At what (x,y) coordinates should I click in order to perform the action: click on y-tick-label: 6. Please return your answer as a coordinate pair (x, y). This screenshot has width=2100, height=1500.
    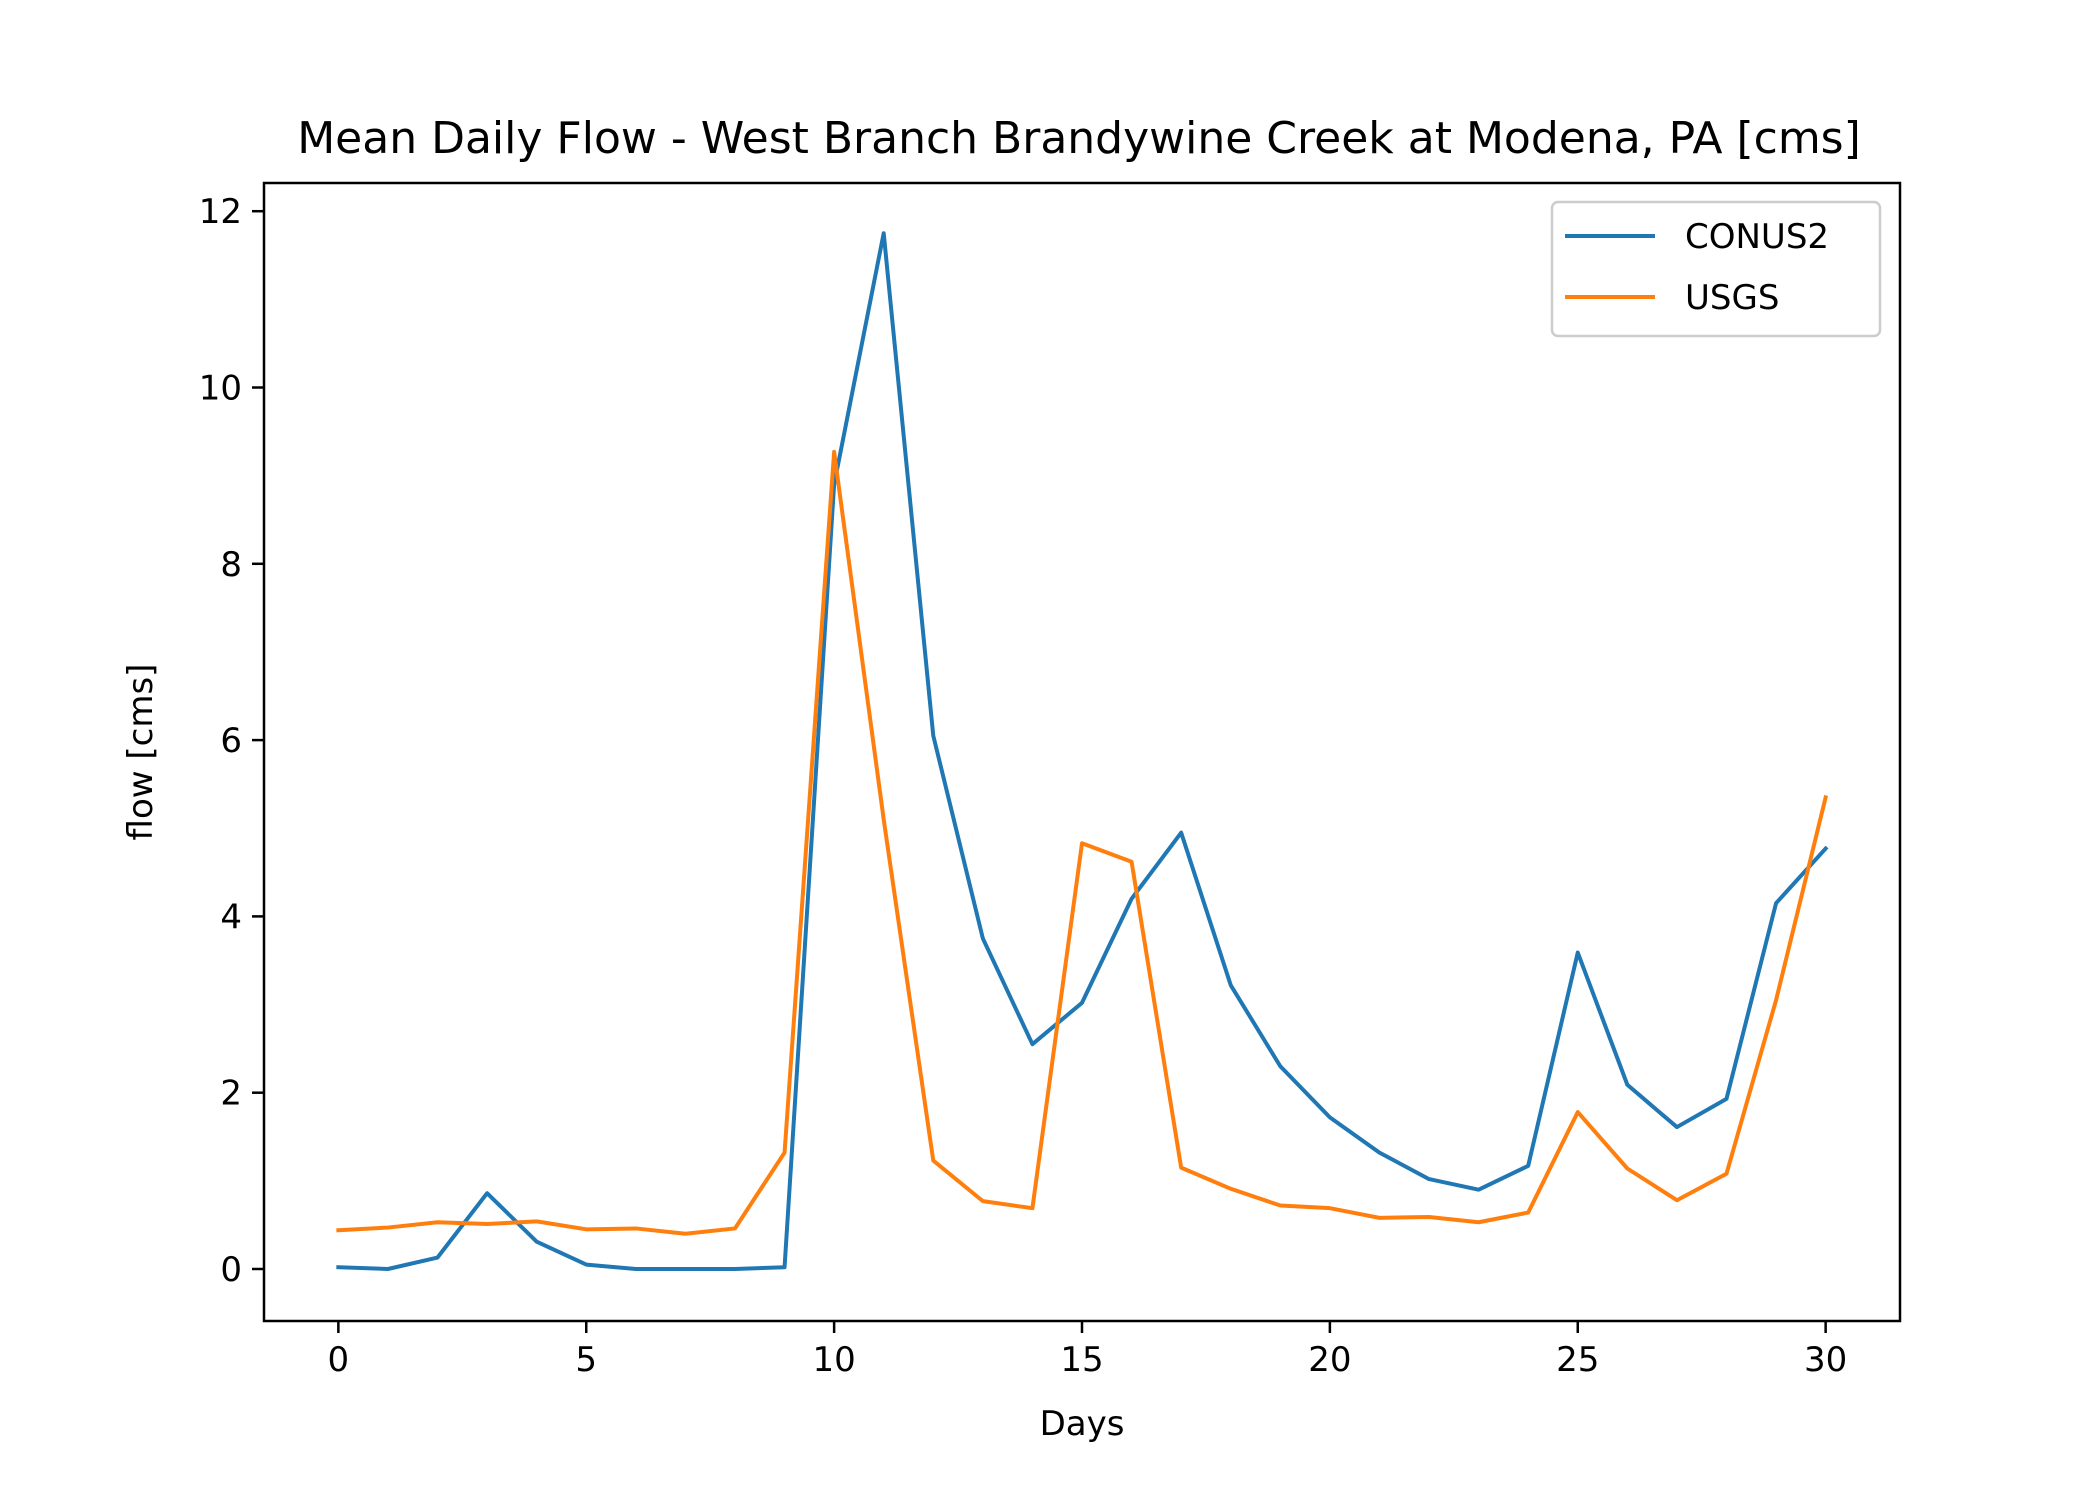
    Looking at the image, I should click on (231, 741).